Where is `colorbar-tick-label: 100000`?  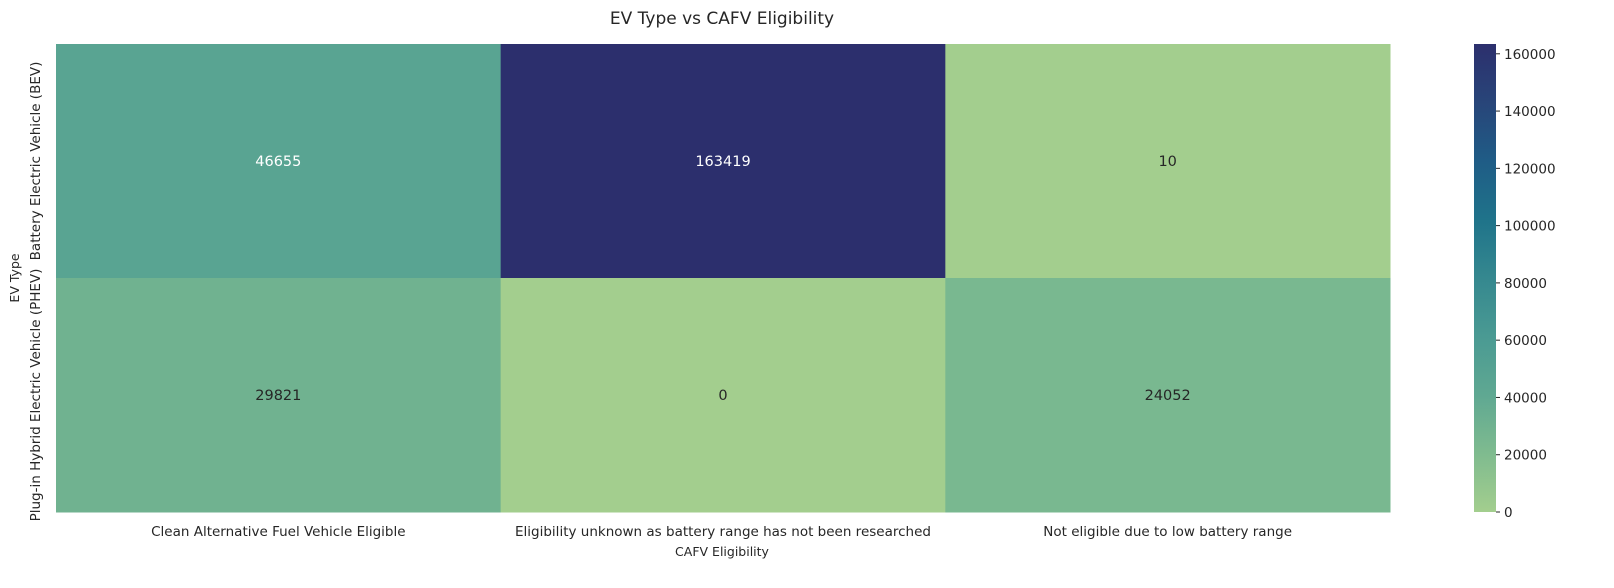 colorbar-tick-label: 100000 is located at coordinates (1530, 227).